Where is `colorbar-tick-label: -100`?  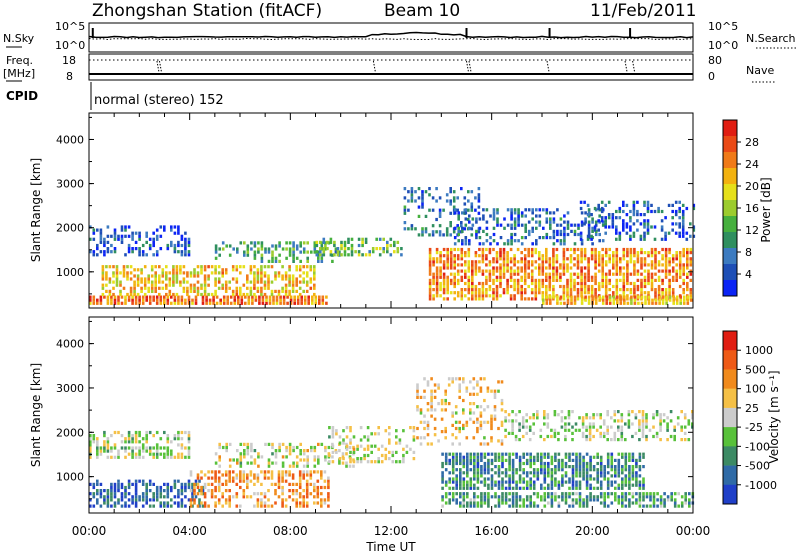 colorbar-tick-label: -100 is located at coordinates (757, 446).